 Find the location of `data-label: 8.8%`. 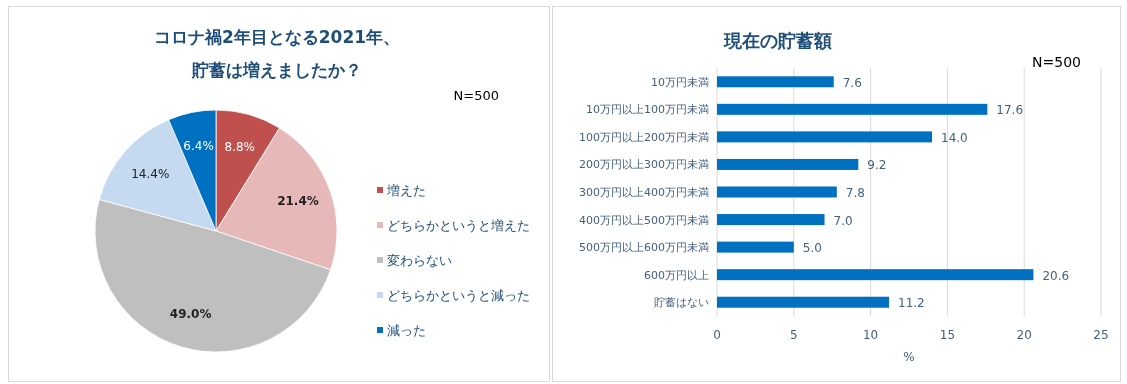

data-label: 8.8% is located at coordinates (240, 147).